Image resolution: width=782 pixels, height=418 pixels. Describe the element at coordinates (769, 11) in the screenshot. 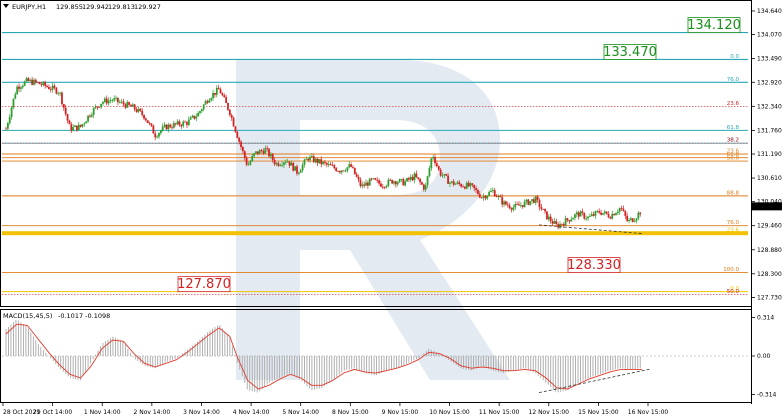

I see `price-tick-label: 134.640` at that location.